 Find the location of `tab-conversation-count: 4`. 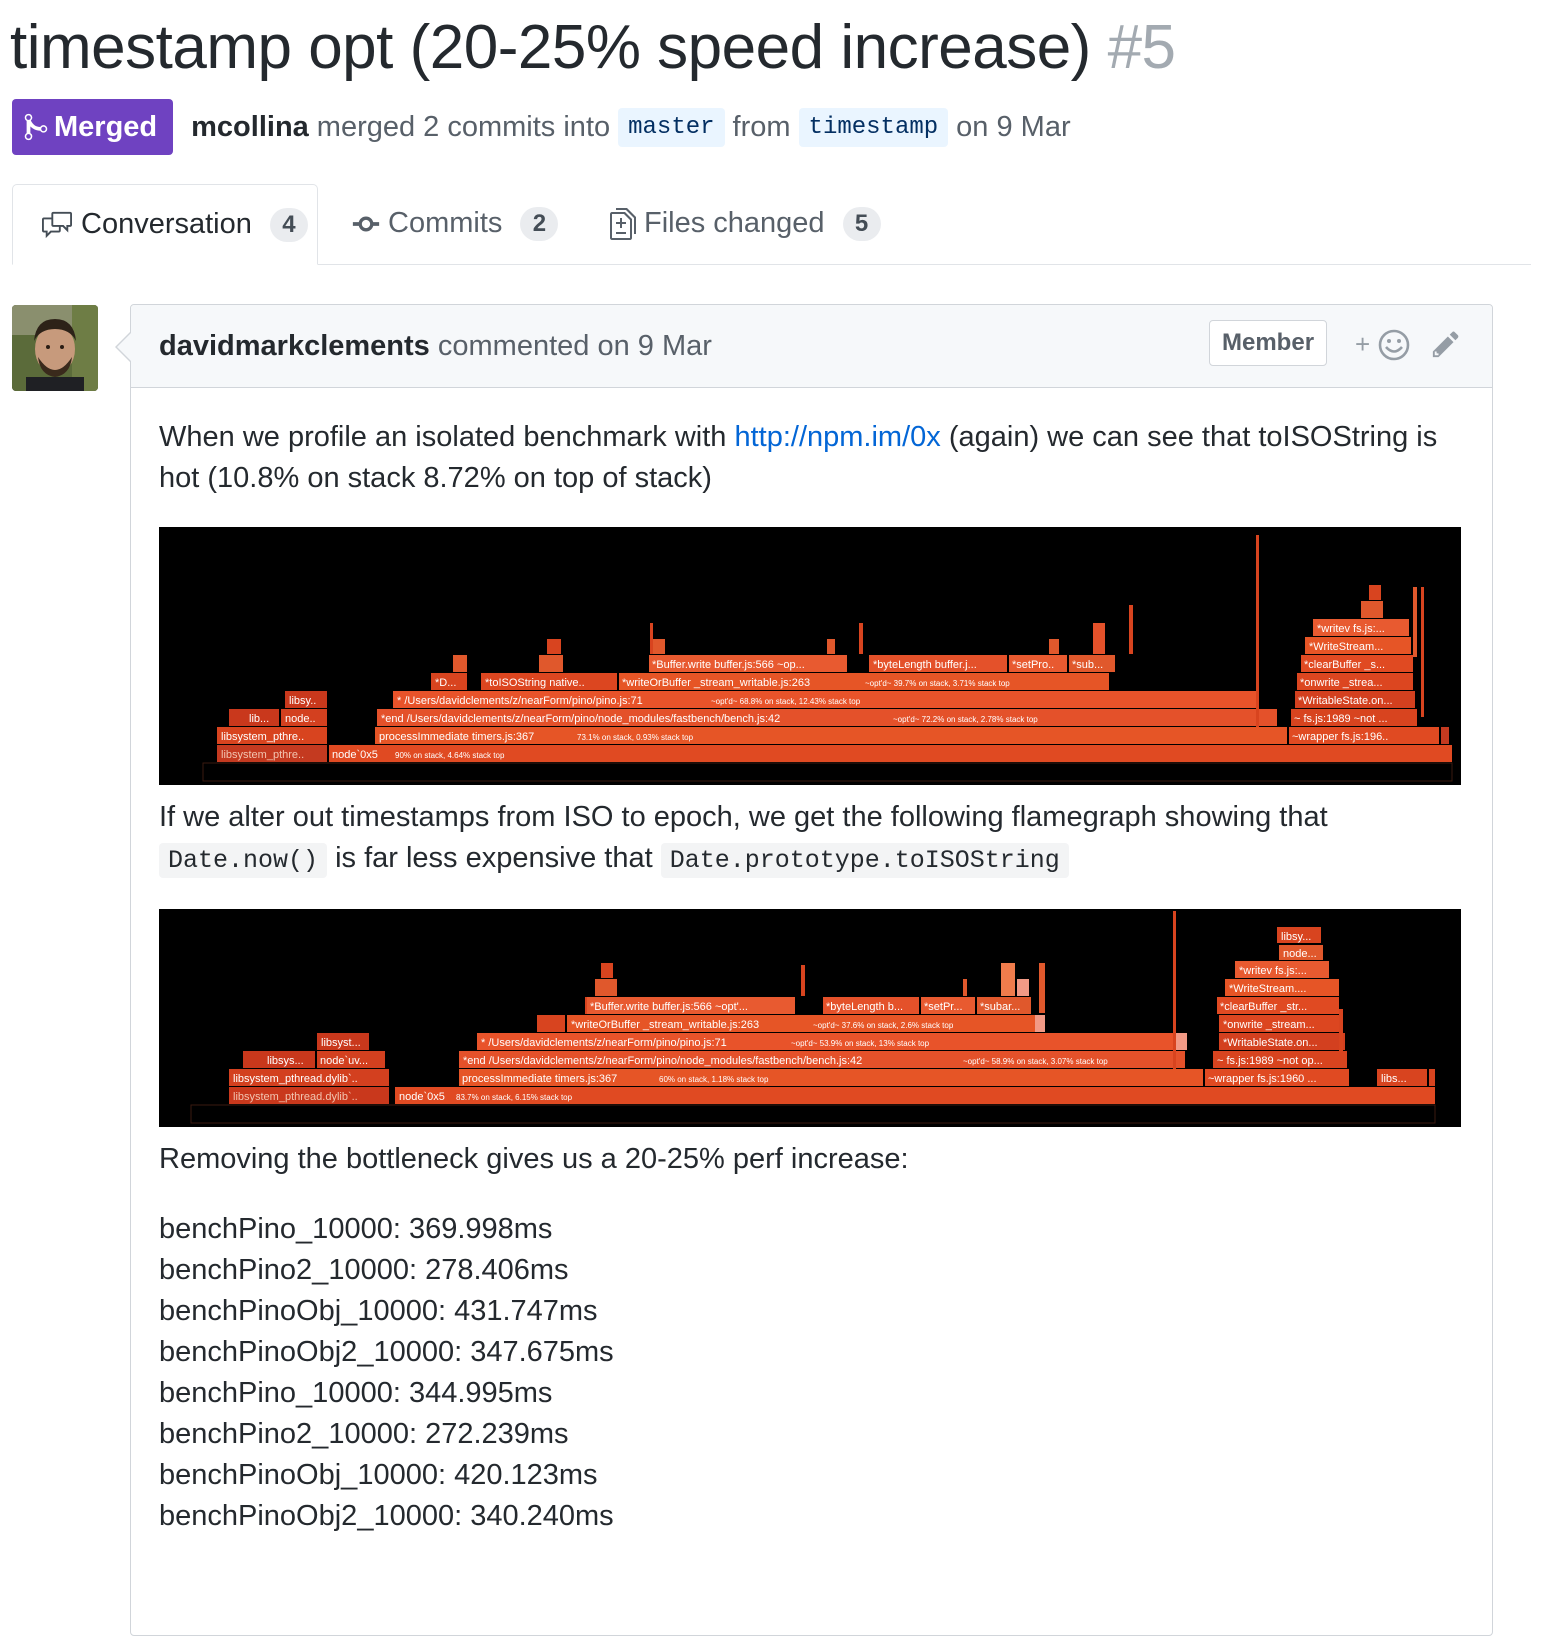

tab-conversation-count: 4 is located at coordinates (288, 224).